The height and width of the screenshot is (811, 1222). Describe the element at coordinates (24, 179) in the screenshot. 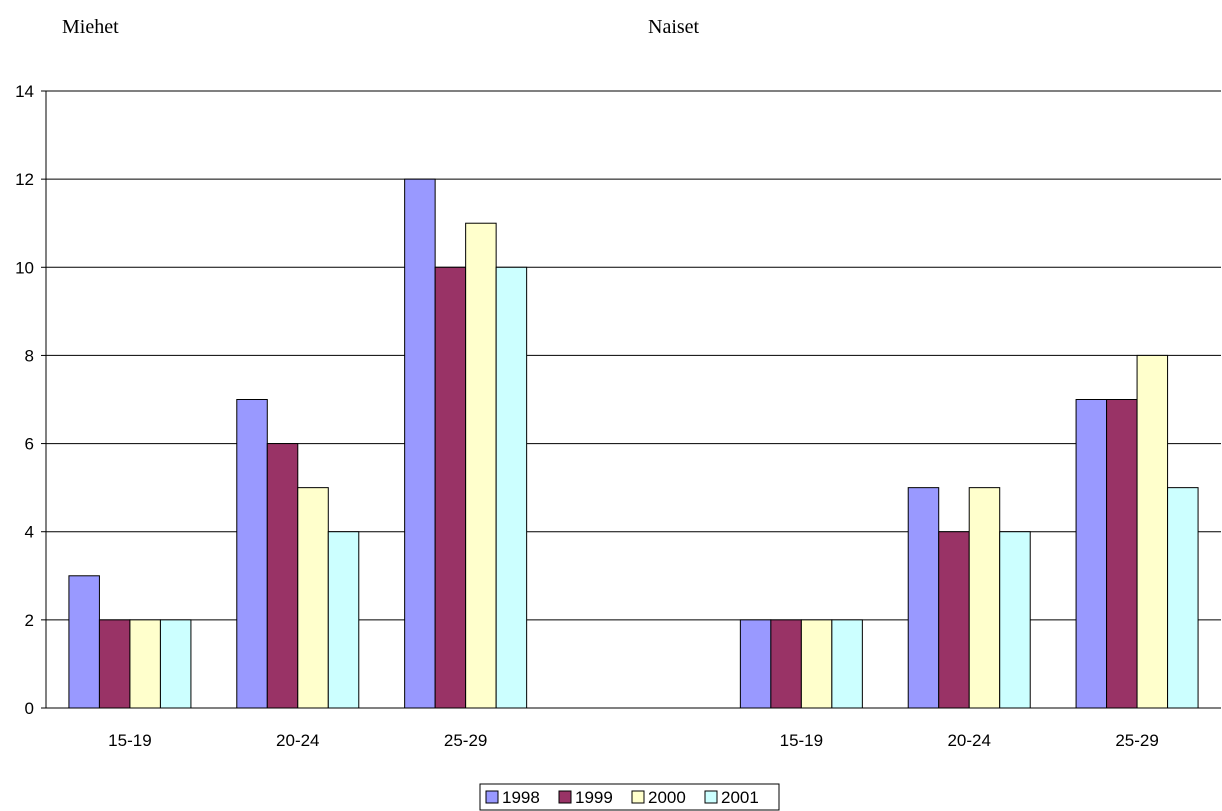

I see `y-tick-label: 12` at that location.